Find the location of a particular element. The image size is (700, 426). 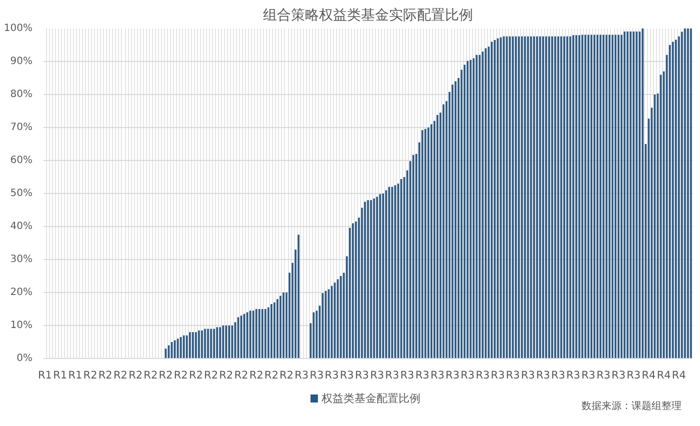

y-tick-label: 80% is located at coordinates (21, 94).